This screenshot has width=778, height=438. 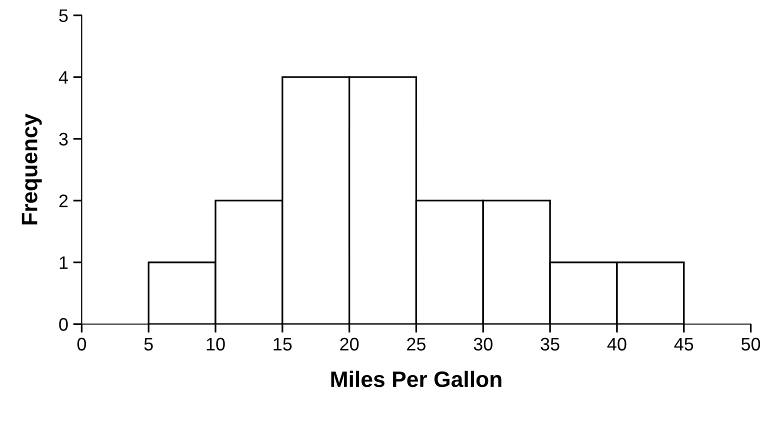 What do you see at coordinates (215, 344) in the screenshot?
I see `x-tick-label: 10` at bounding box center [215, 344].